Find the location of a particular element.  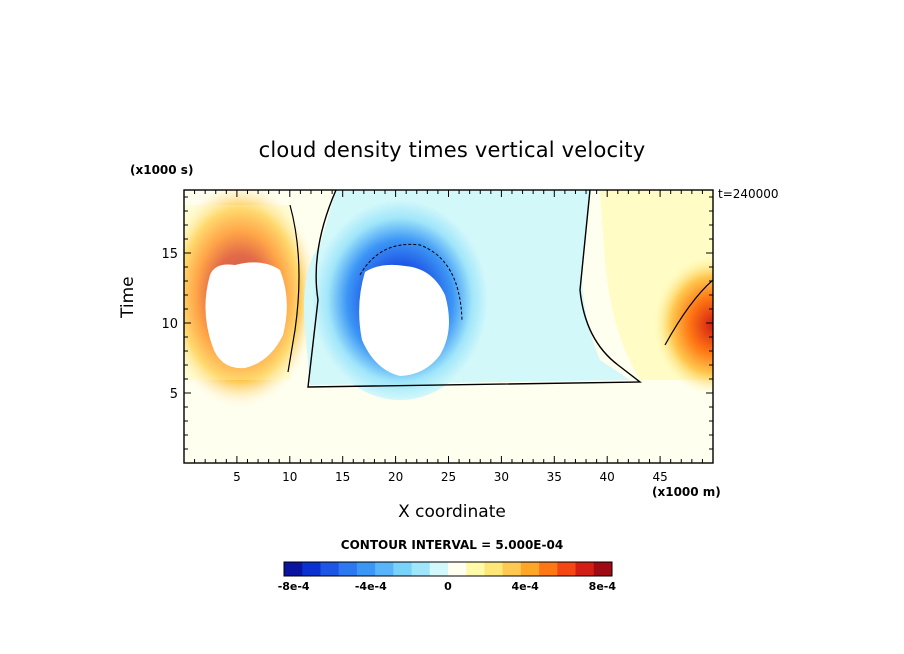

core-middle is located at coordinates (404, 320).